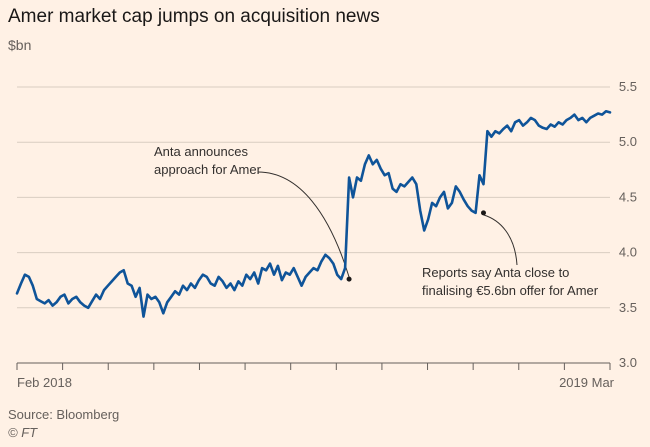  I want to click on y-tick-label: 5.0, so click(628, 141).